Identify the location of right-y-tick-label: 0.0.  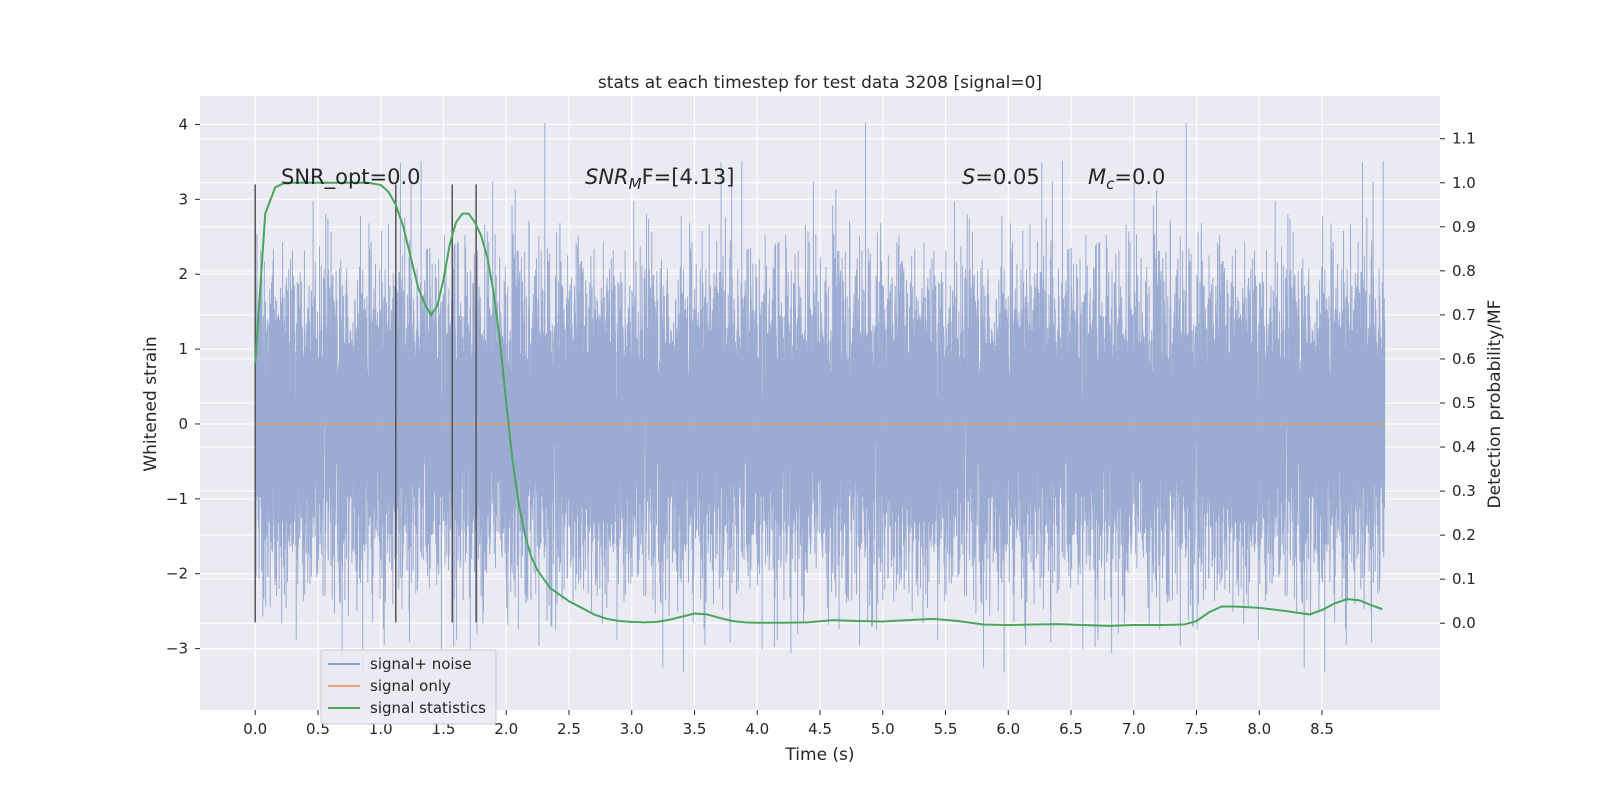
(1464, 623).